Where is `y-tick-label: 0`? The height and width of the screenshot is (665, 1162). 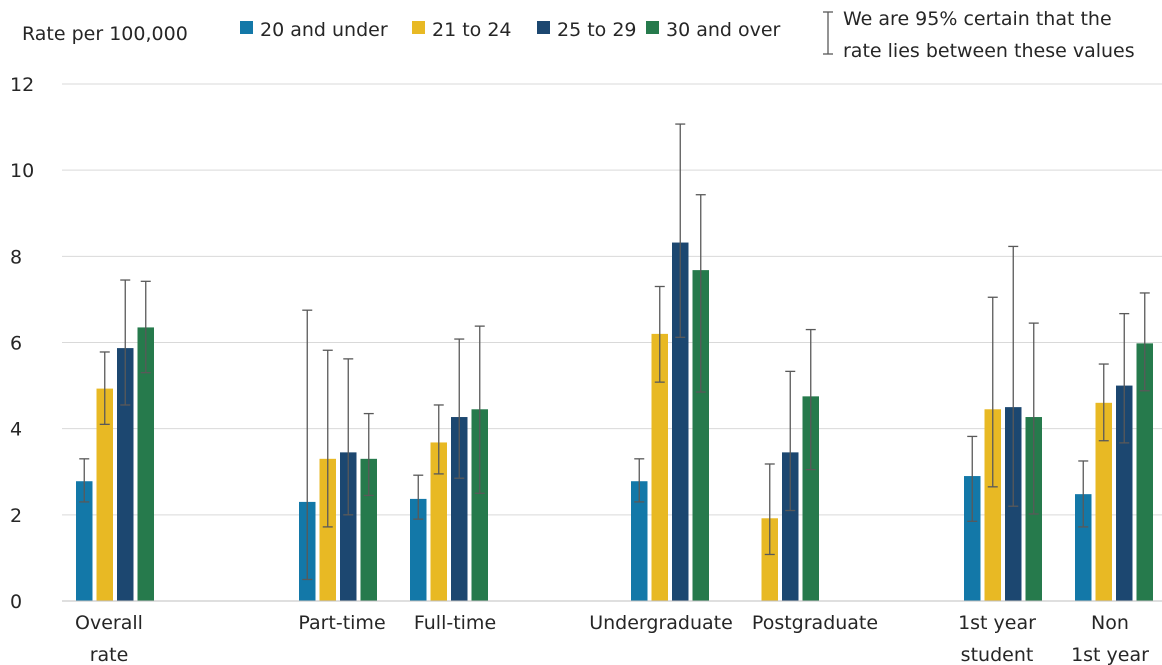 y-tick-label: 0 is located at coordinates (16, 602).